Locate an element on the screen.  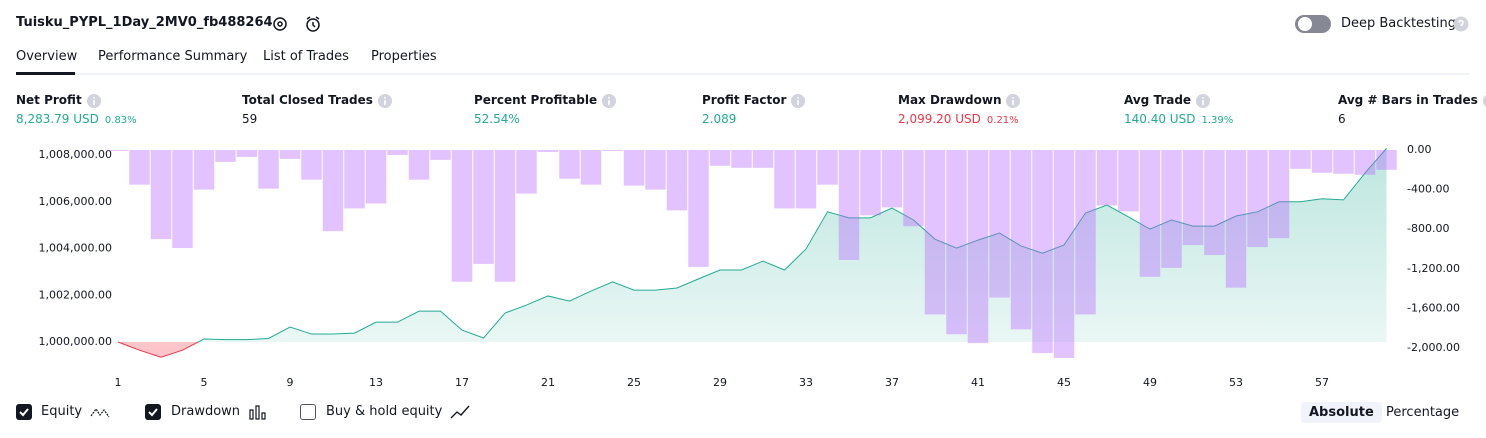
metric-value-text: 59 is located at coordinates (250, 119).